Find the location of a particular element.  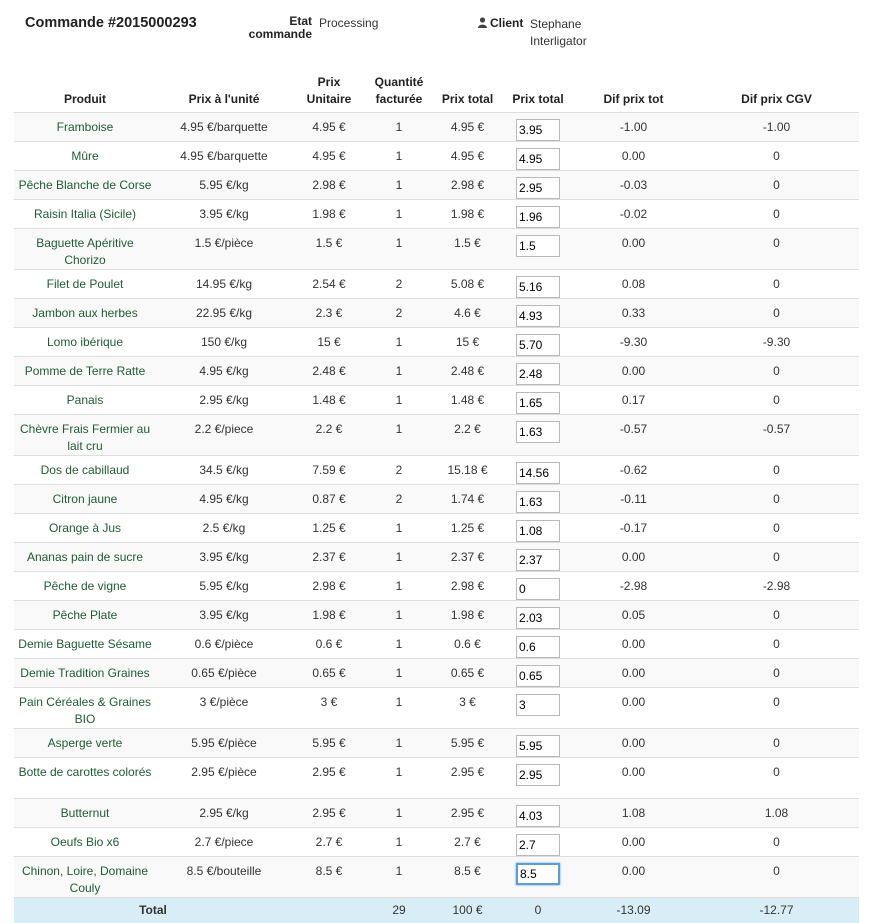

col-prix-unite: Prix à l'unité is located at coordinates (224, 93).